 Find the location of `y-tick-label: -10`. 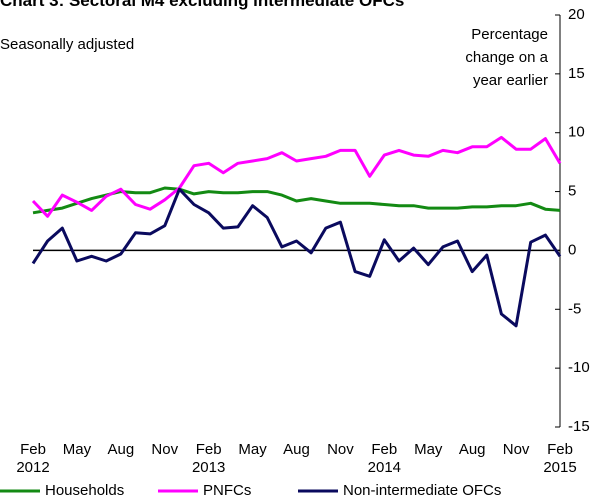

y-tick-label: -10 is located at coordinates (579, 367).